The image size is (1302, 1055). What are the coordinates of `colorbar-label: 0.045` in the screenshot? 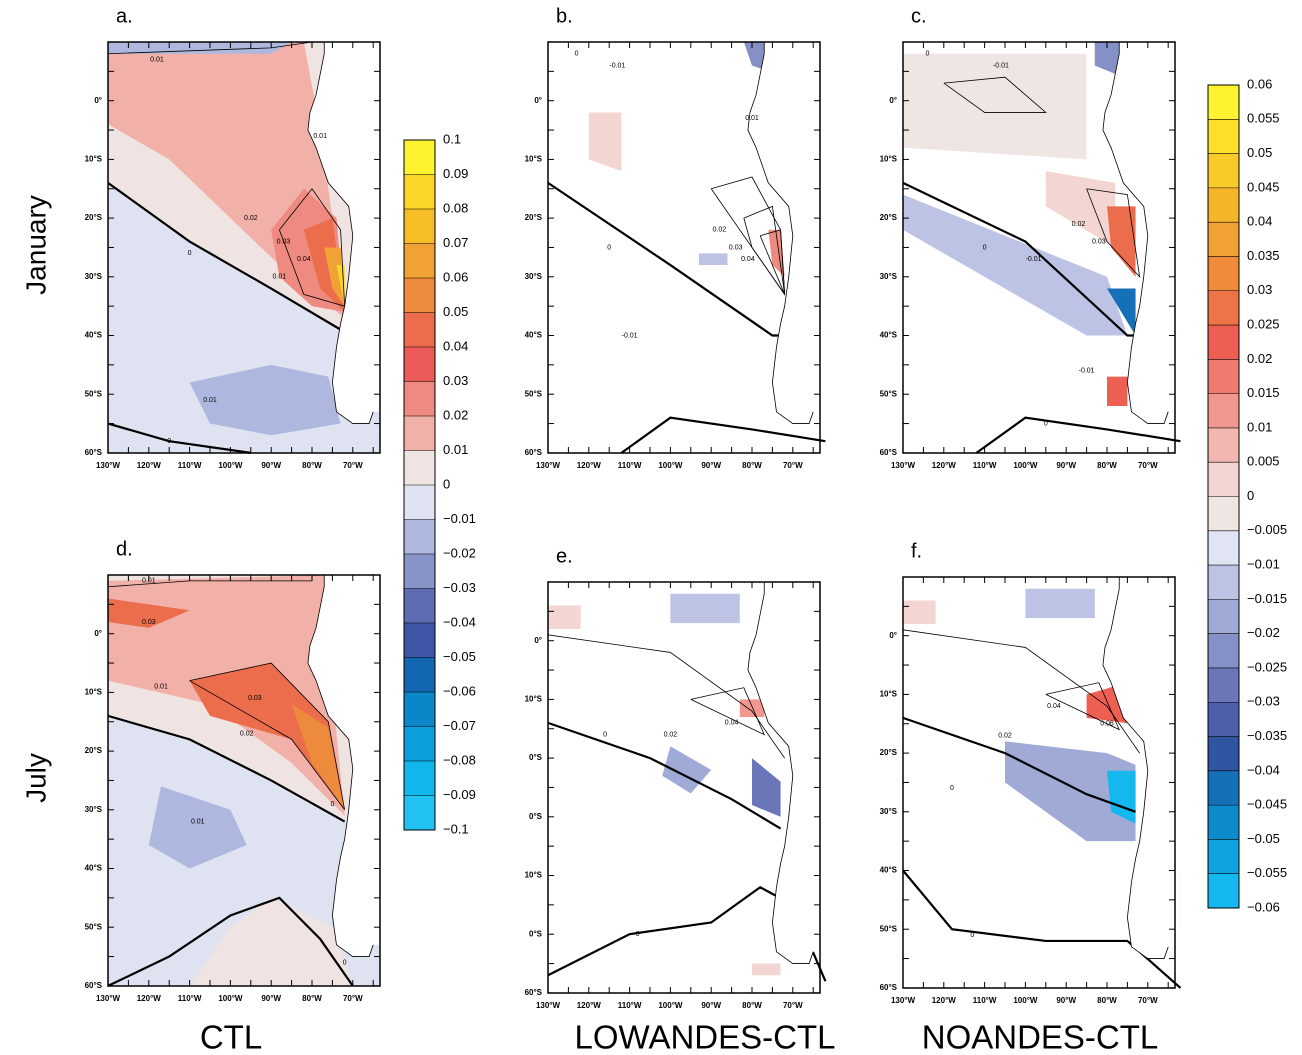 It's located at (1263, 186).